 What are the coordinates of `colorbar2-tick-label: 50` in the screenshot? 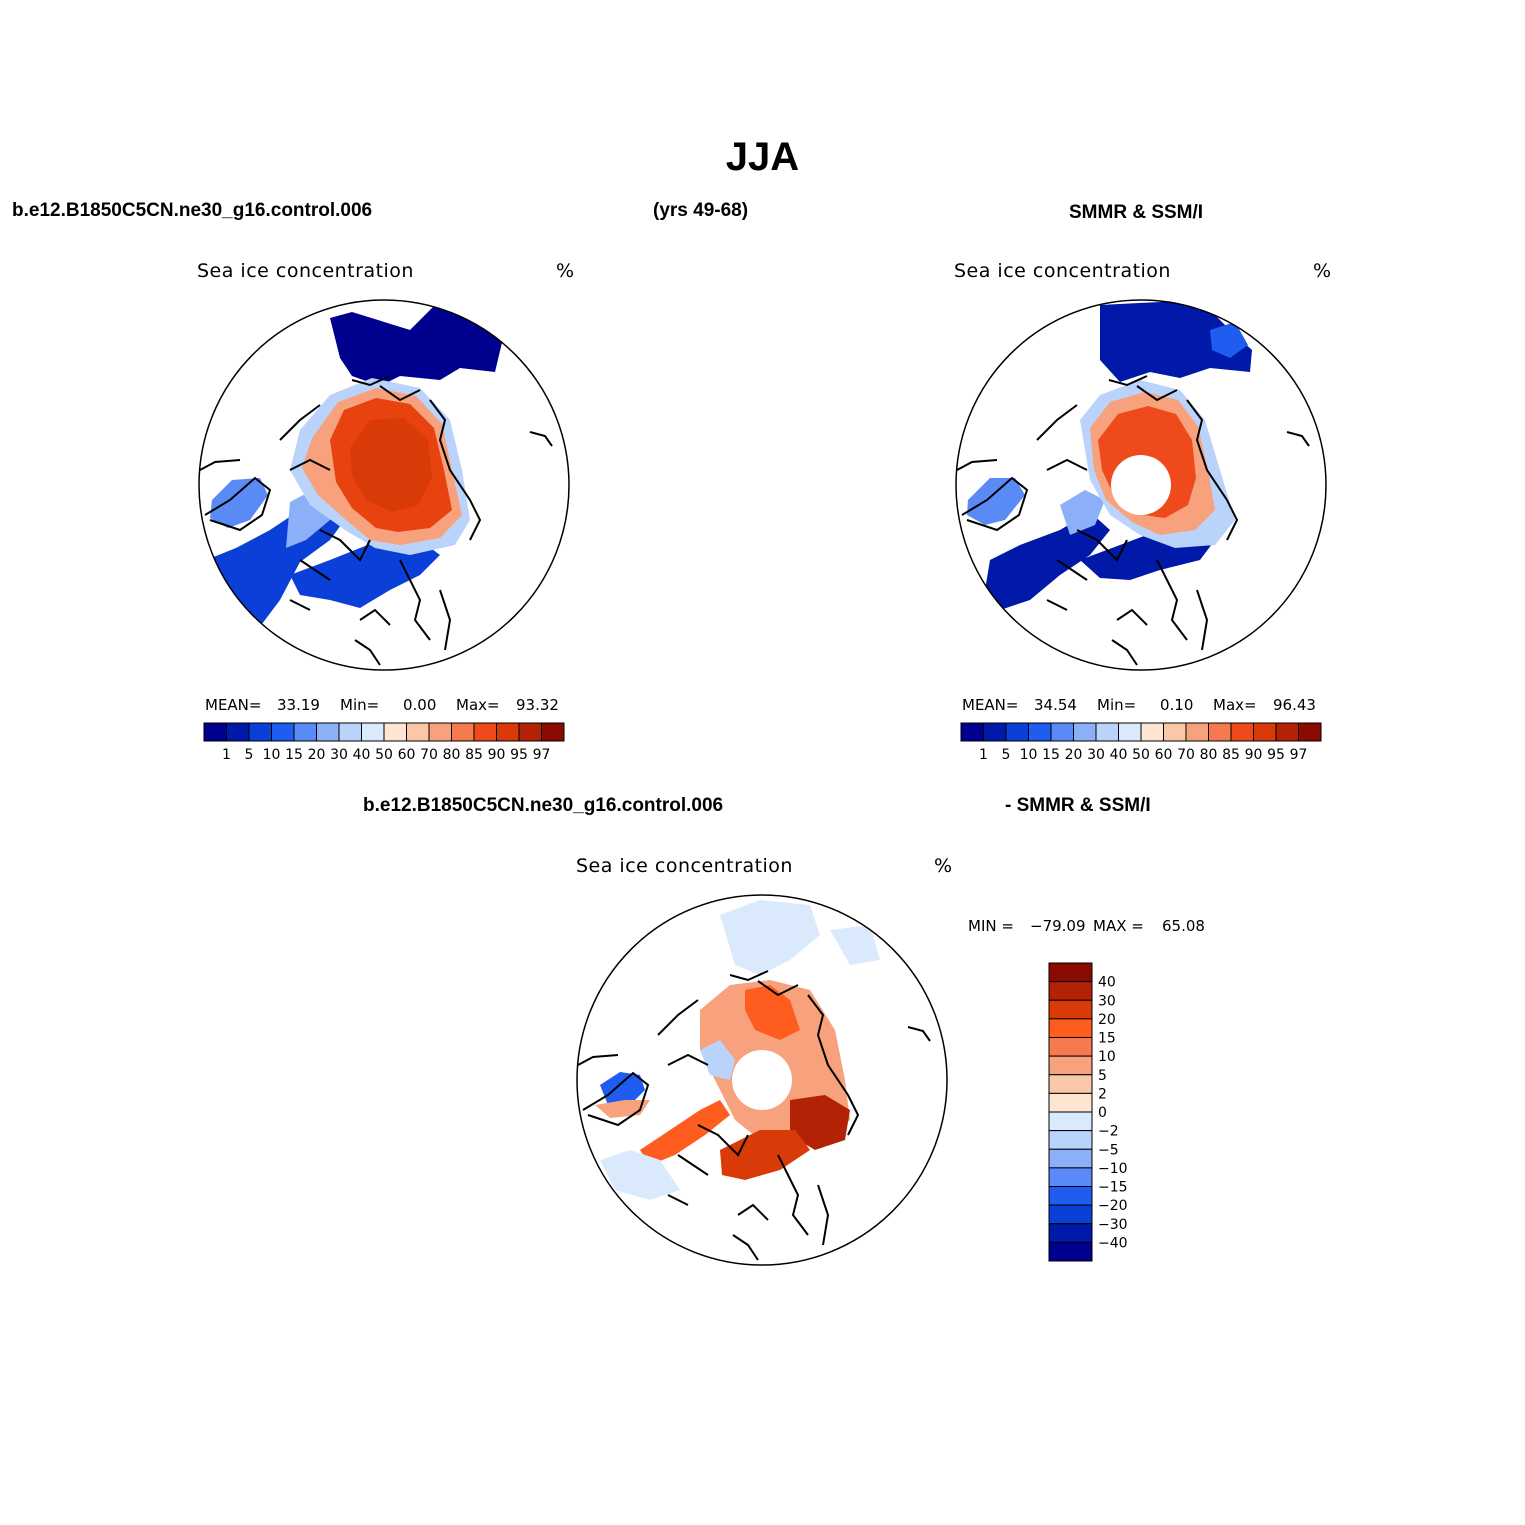 It's located at (1141, 755).